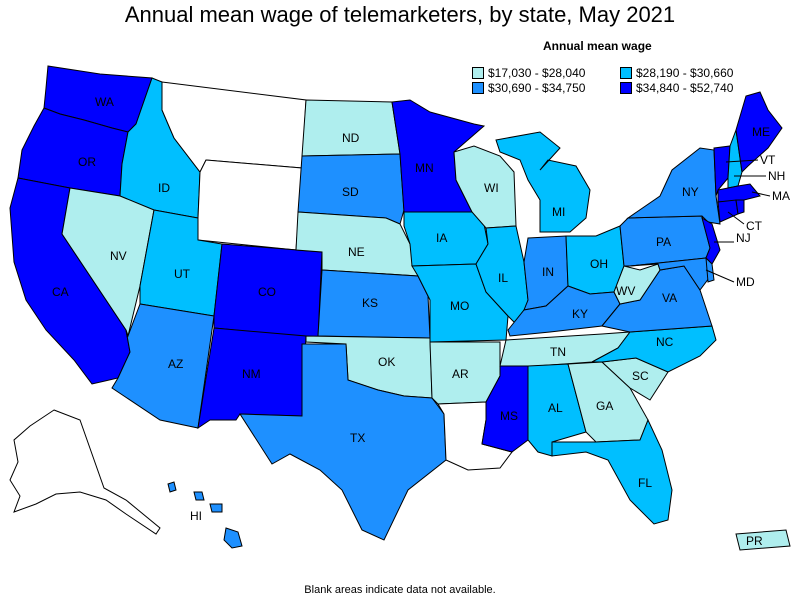 The height and width of the screenshot is (600, 800). I want to click on label-MN: MN, so click(424, 168).